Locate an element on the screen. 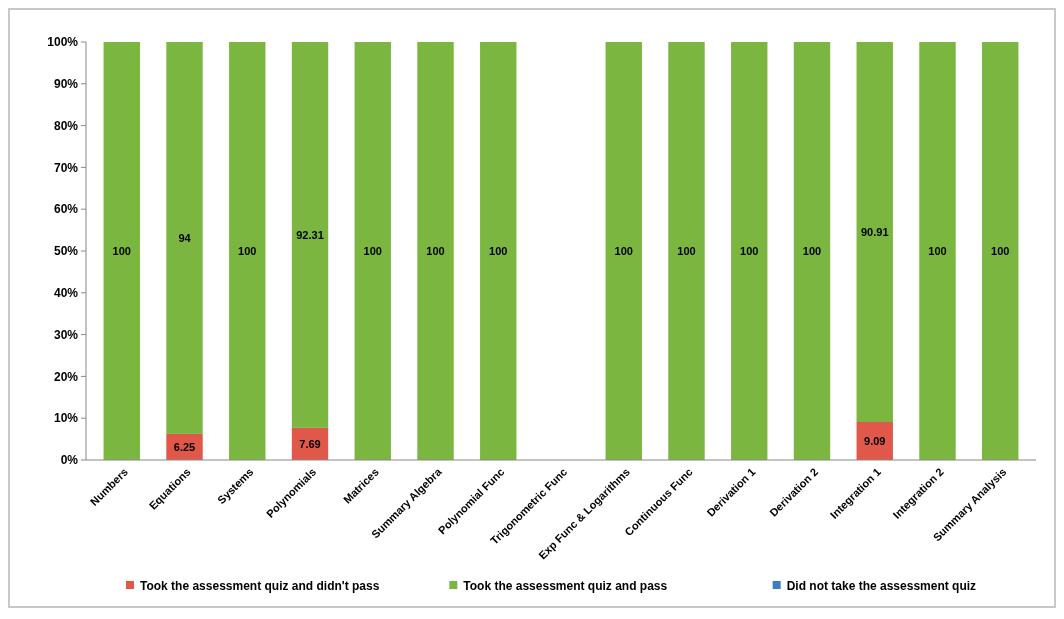 This screenshot has width=1064, height=619. data-label: 92.31 is located at coordinates (310, 234).